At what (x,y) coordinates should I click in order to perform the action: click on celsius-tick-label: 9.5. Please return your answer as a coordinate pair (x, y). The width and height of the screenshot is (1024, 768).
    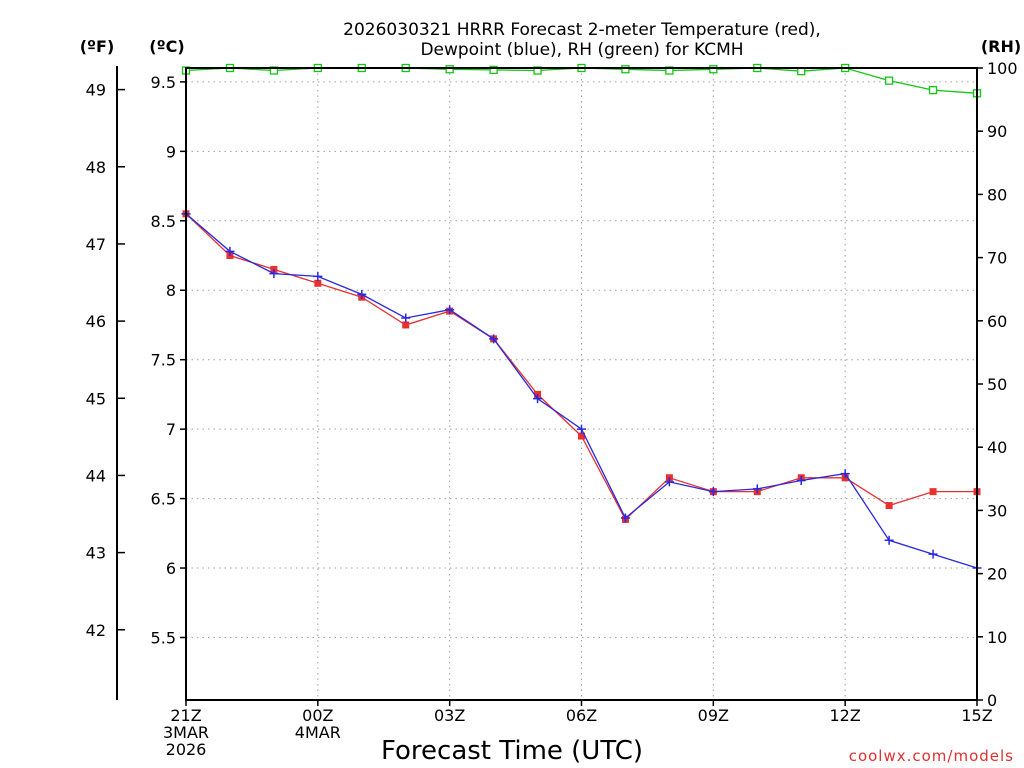
    Looking at the image, I should click on (163, 82).